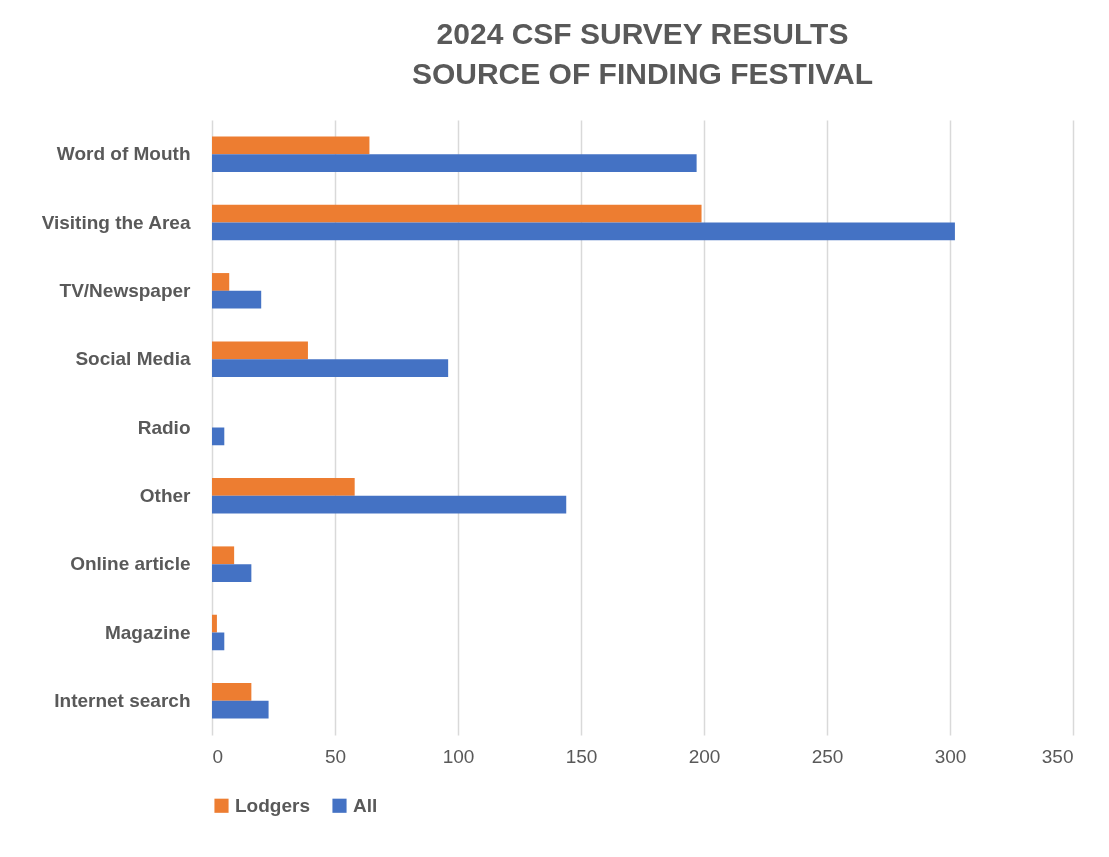 This screenshot has height=857, width=1109. I want to click on legend-label: Lodgers, so click(272, 805).